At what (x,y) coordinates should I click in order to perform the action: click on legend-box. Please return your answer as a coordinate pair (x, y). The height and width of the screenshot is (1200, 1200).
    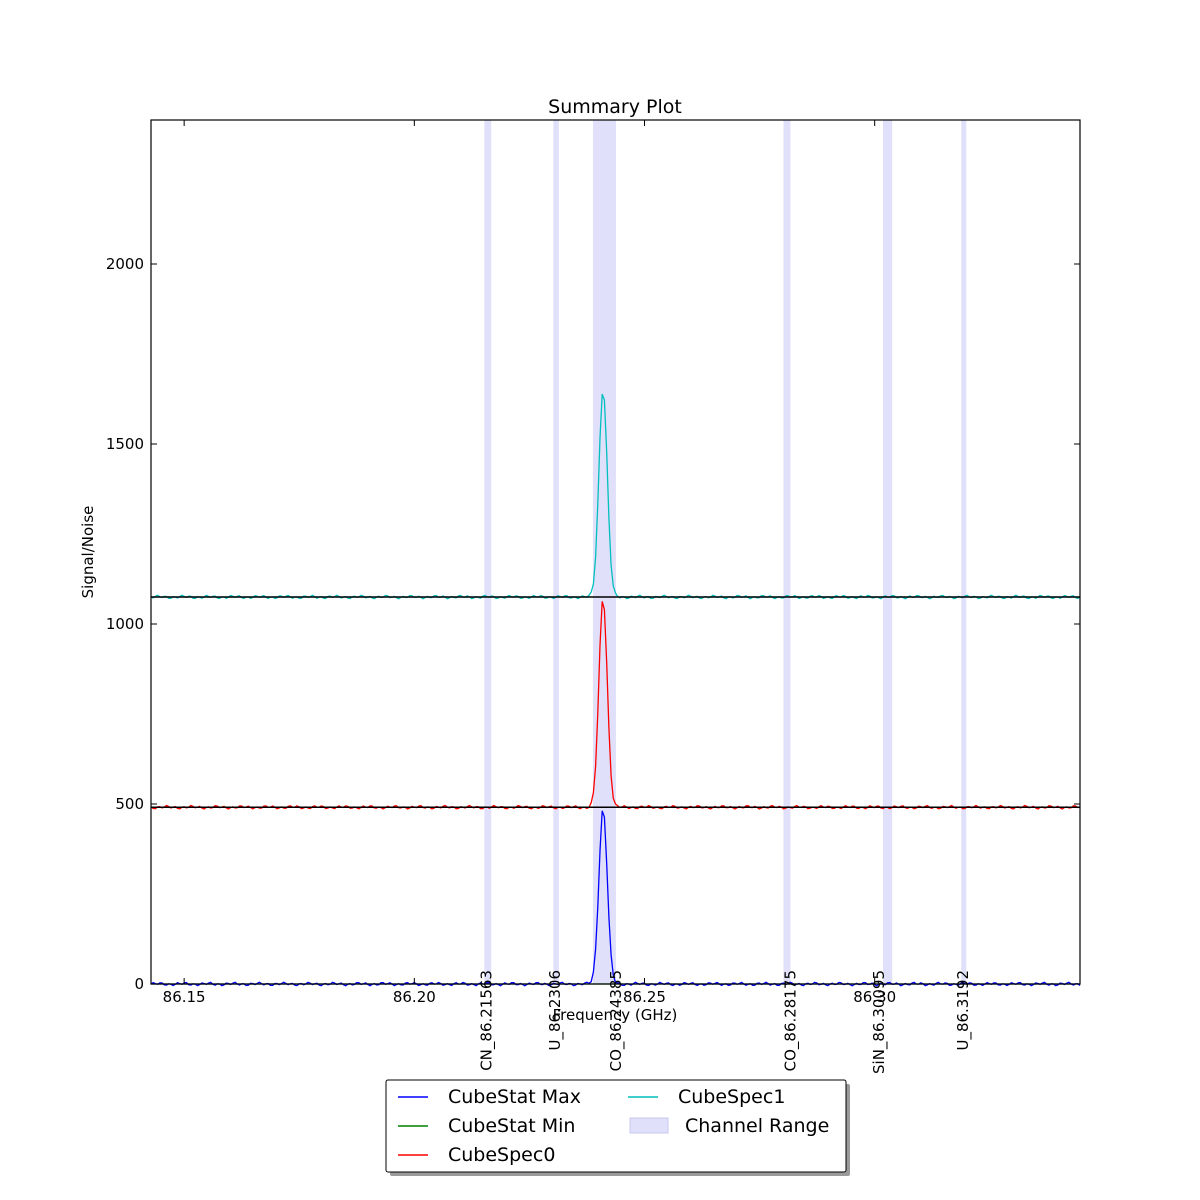
    Looking at the image, I should click on (616, 1126).